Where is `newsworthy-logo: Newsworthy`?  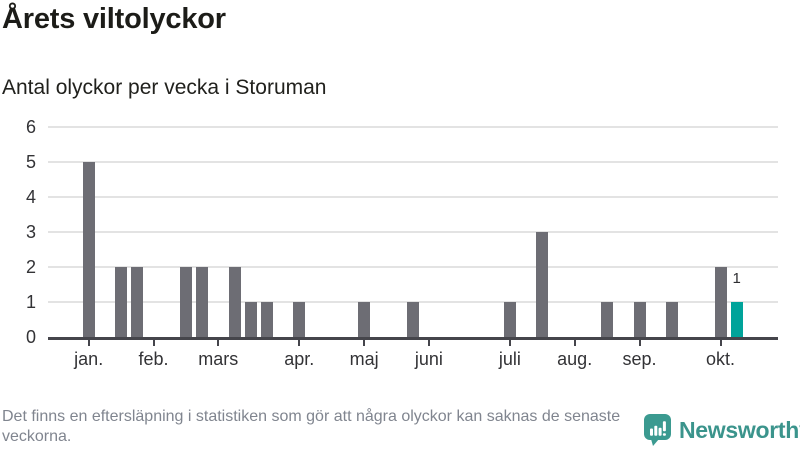 newsworthy-logo: Newsworthy is located at coordinates (722, 430).